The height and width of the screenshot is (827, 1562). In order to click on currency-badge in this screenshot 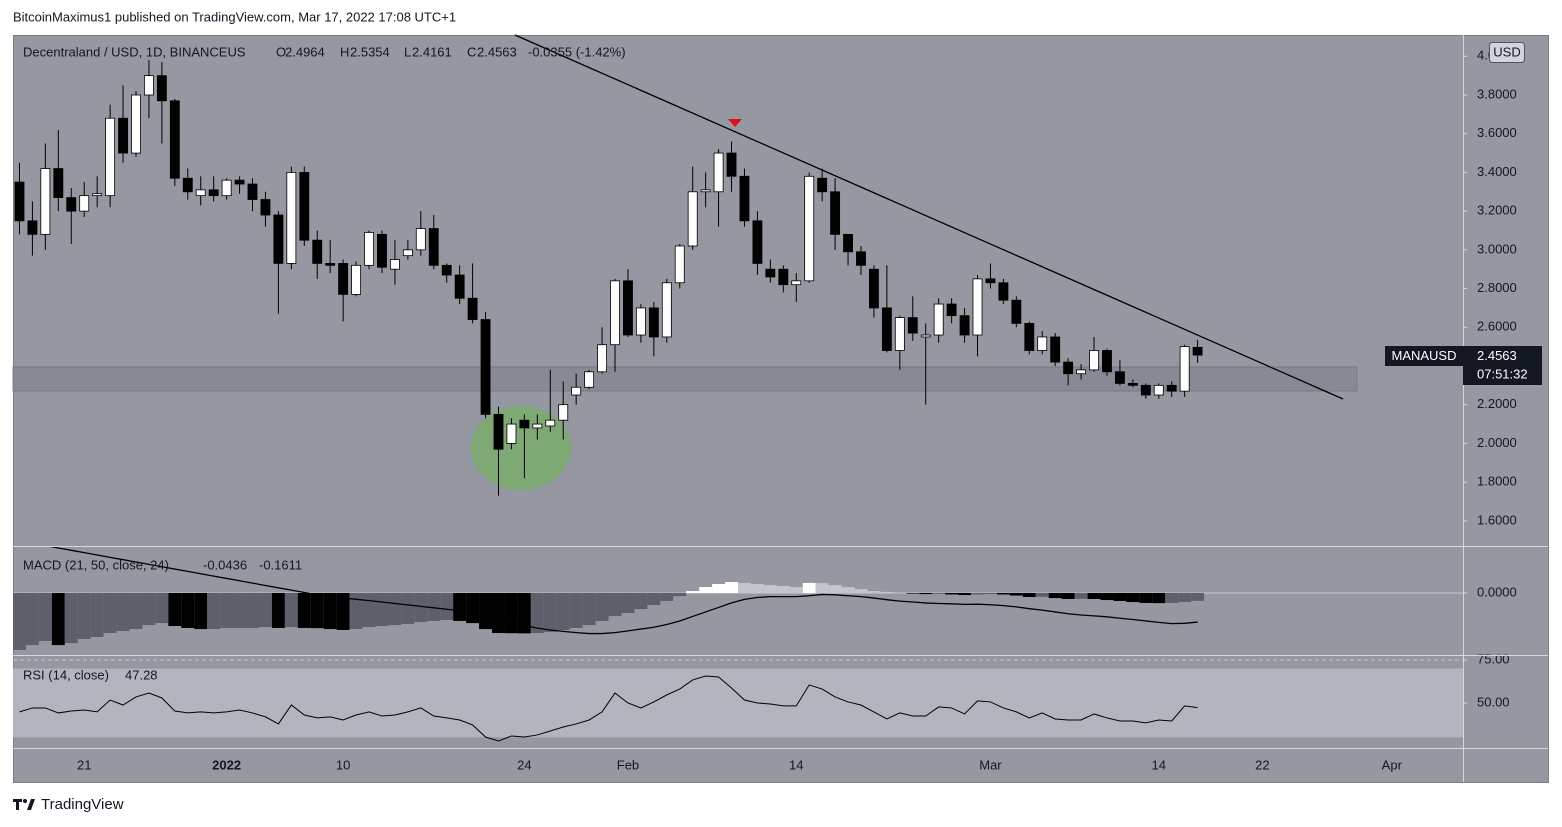, I will do `click(1507, 52)`.